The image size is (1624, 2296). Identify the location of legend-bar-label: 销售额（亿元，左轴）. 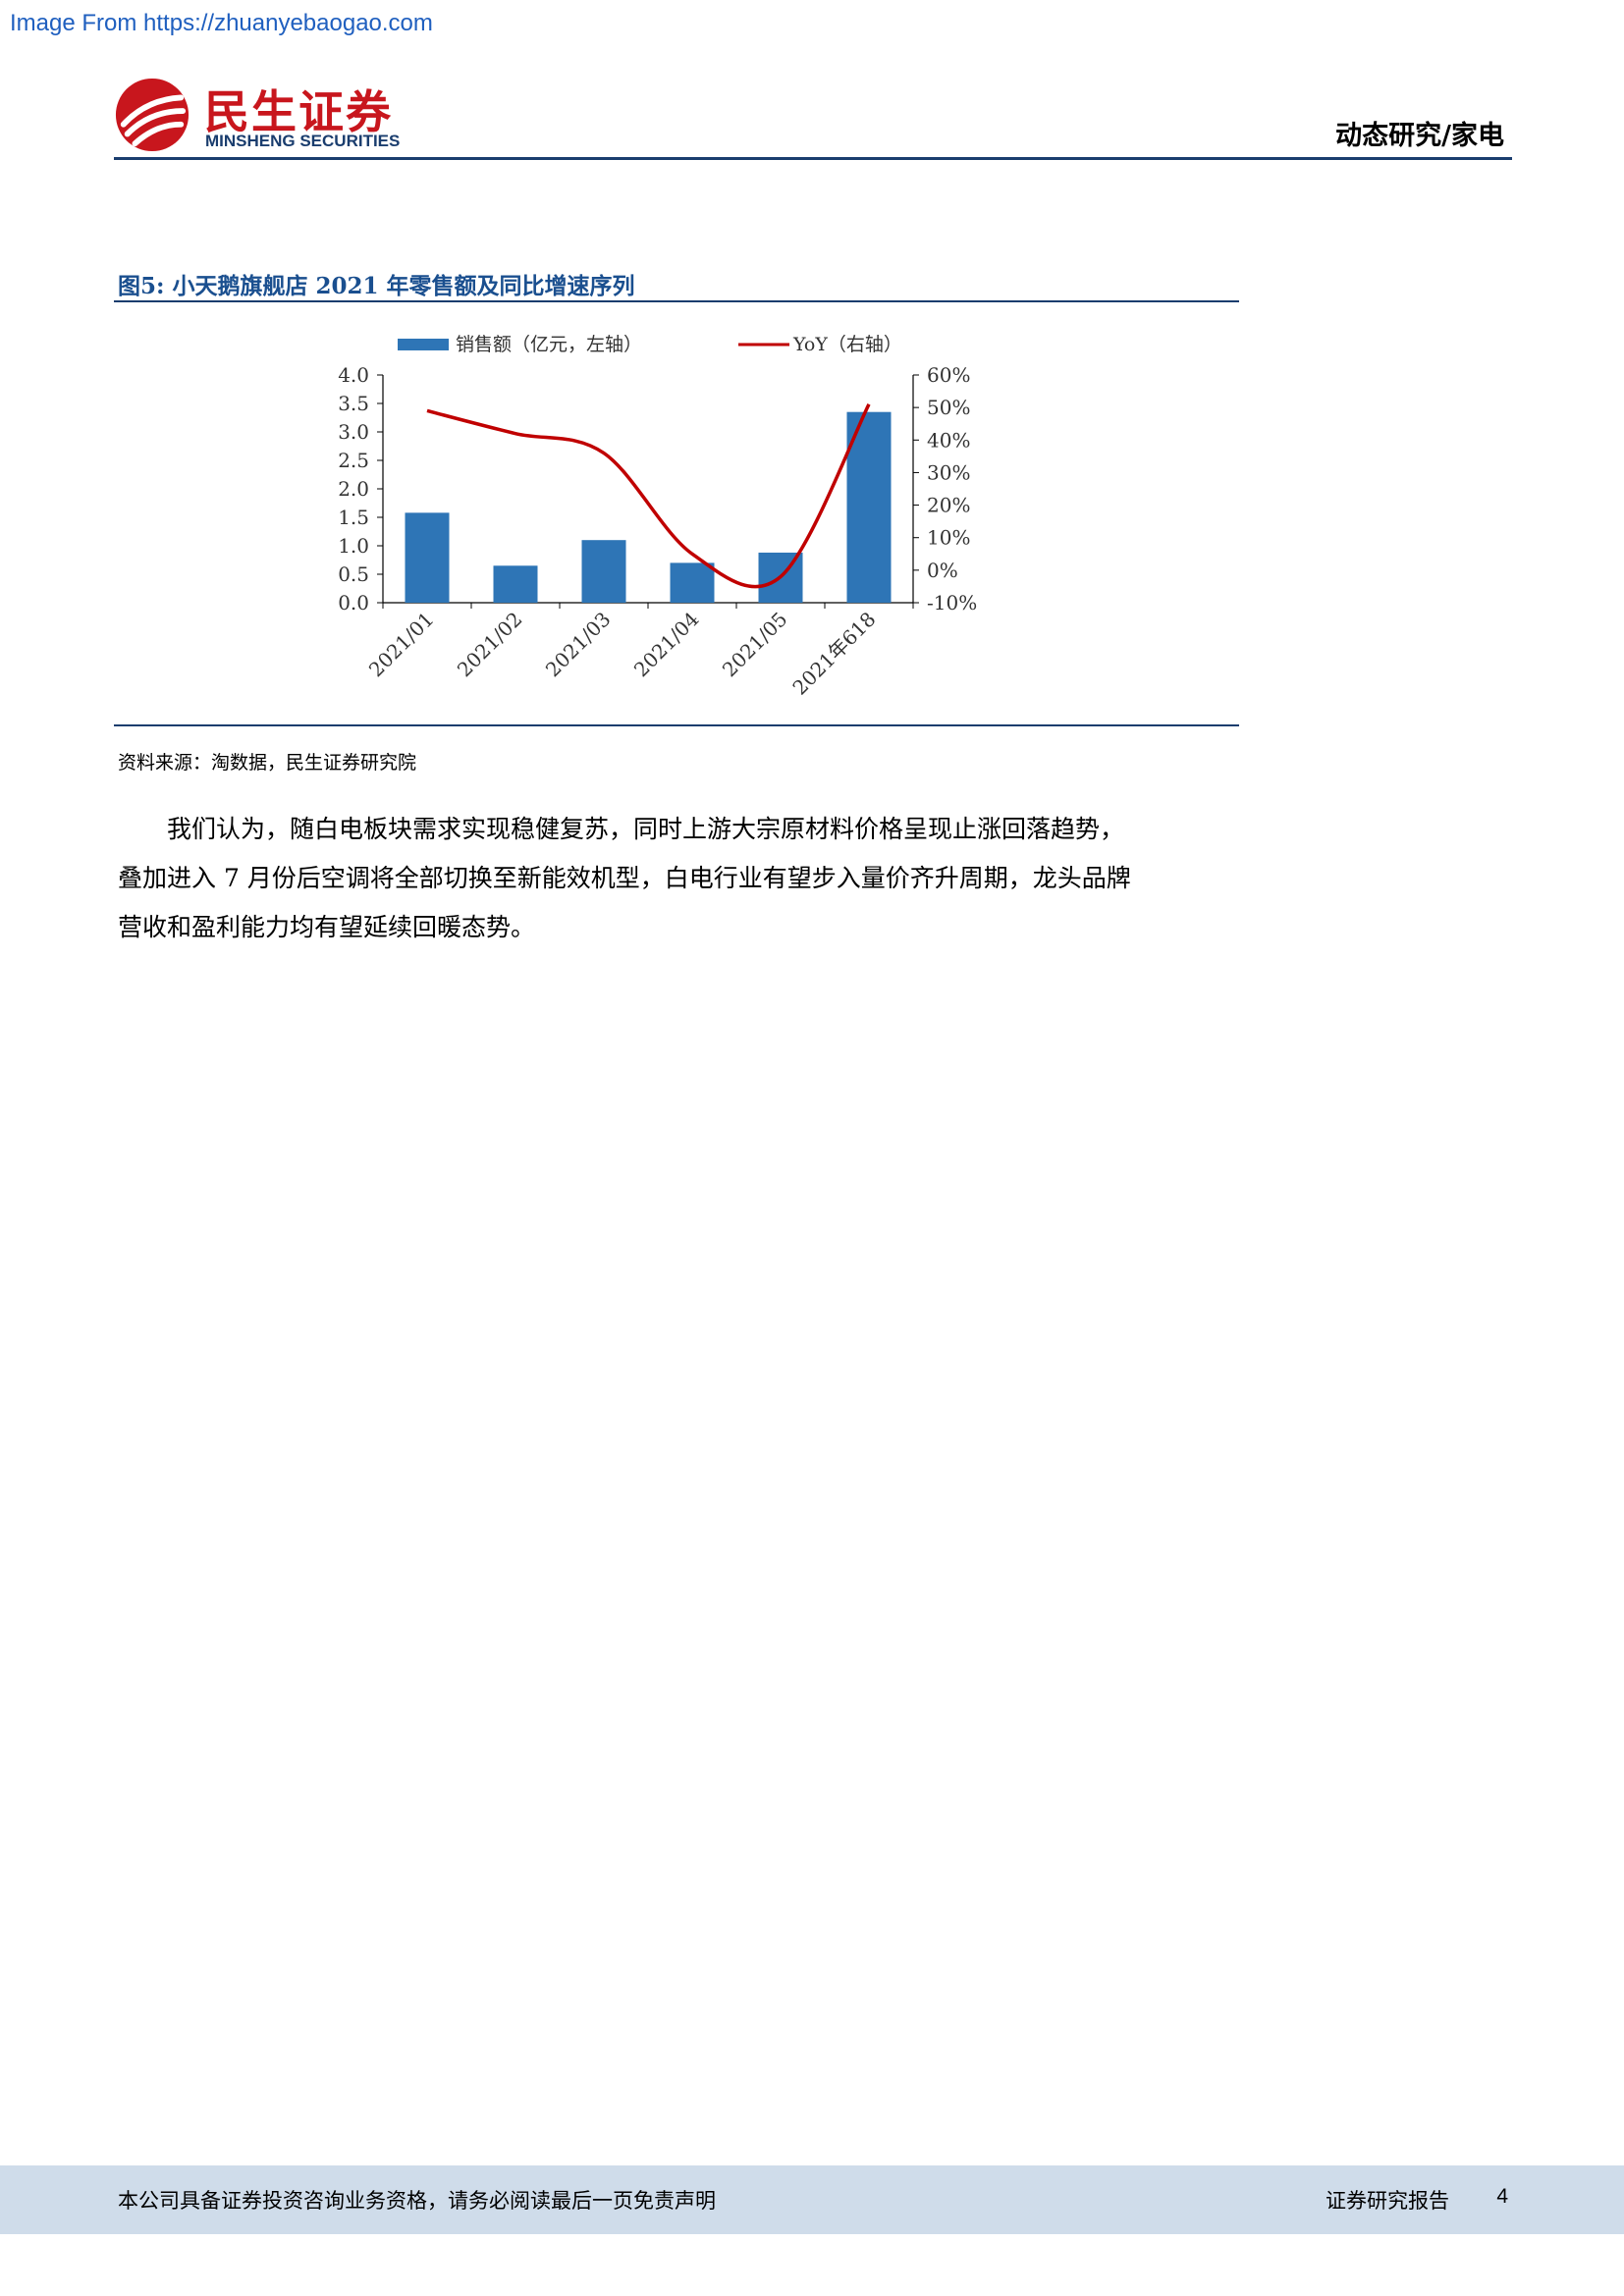
(549, 344).